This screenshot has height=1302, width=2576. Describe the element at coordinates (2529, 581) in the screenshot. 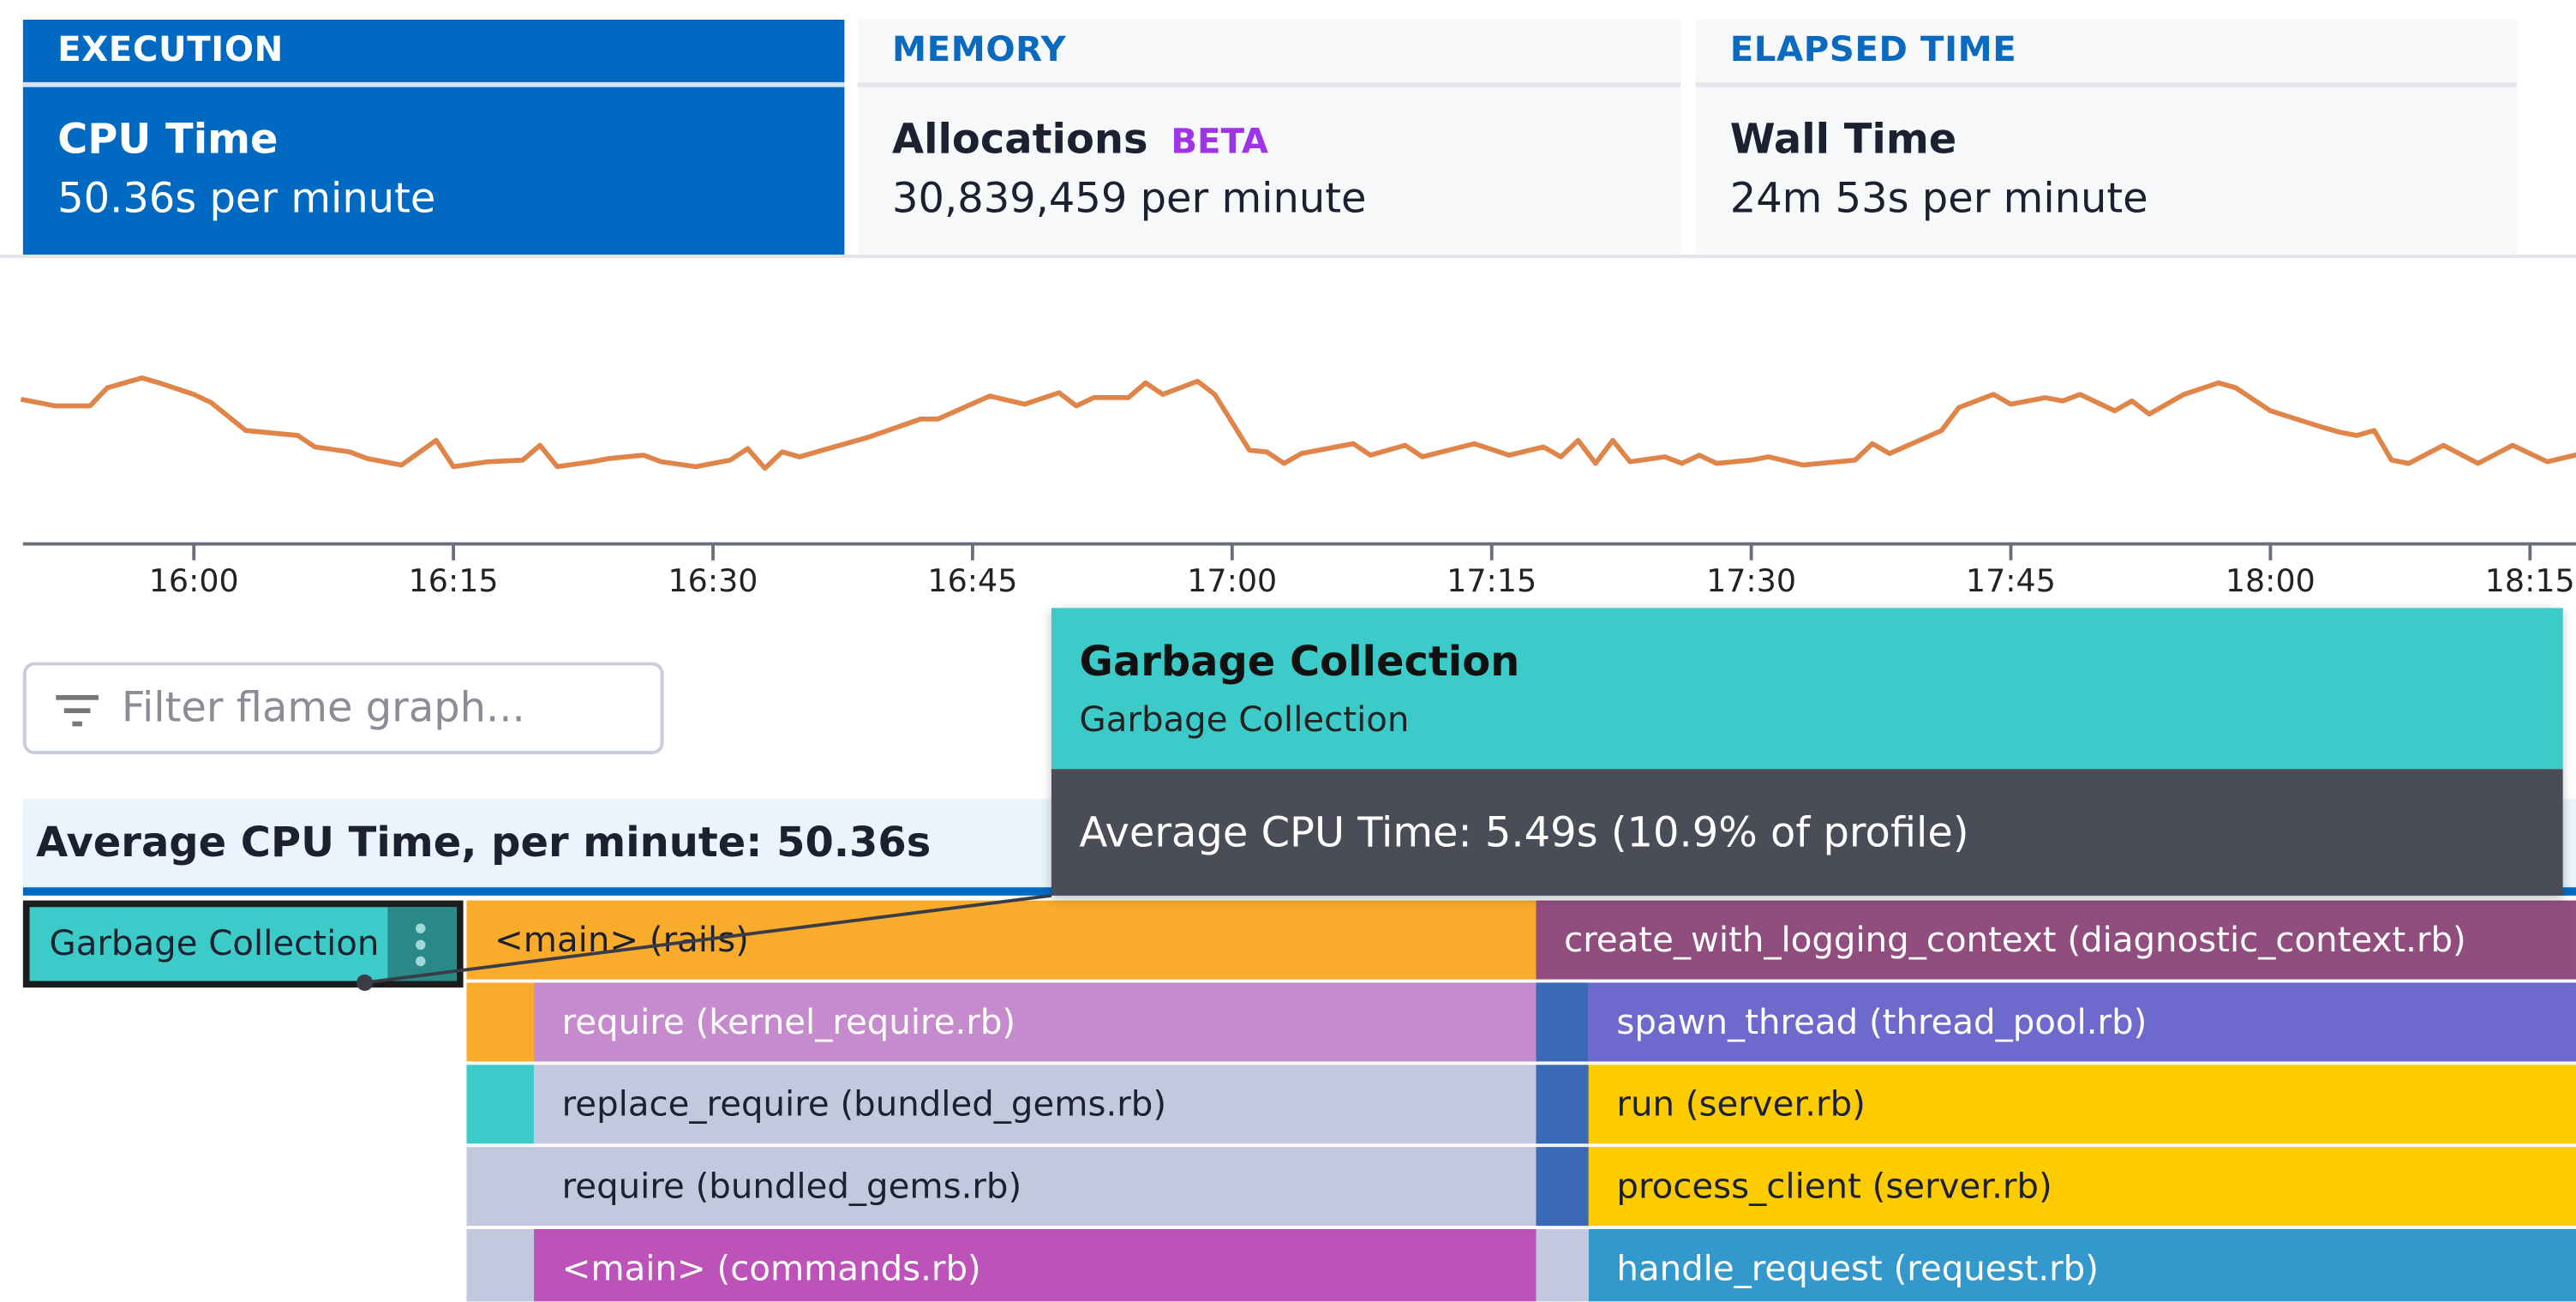

I see `x-tick-label: 18:15` at that location.